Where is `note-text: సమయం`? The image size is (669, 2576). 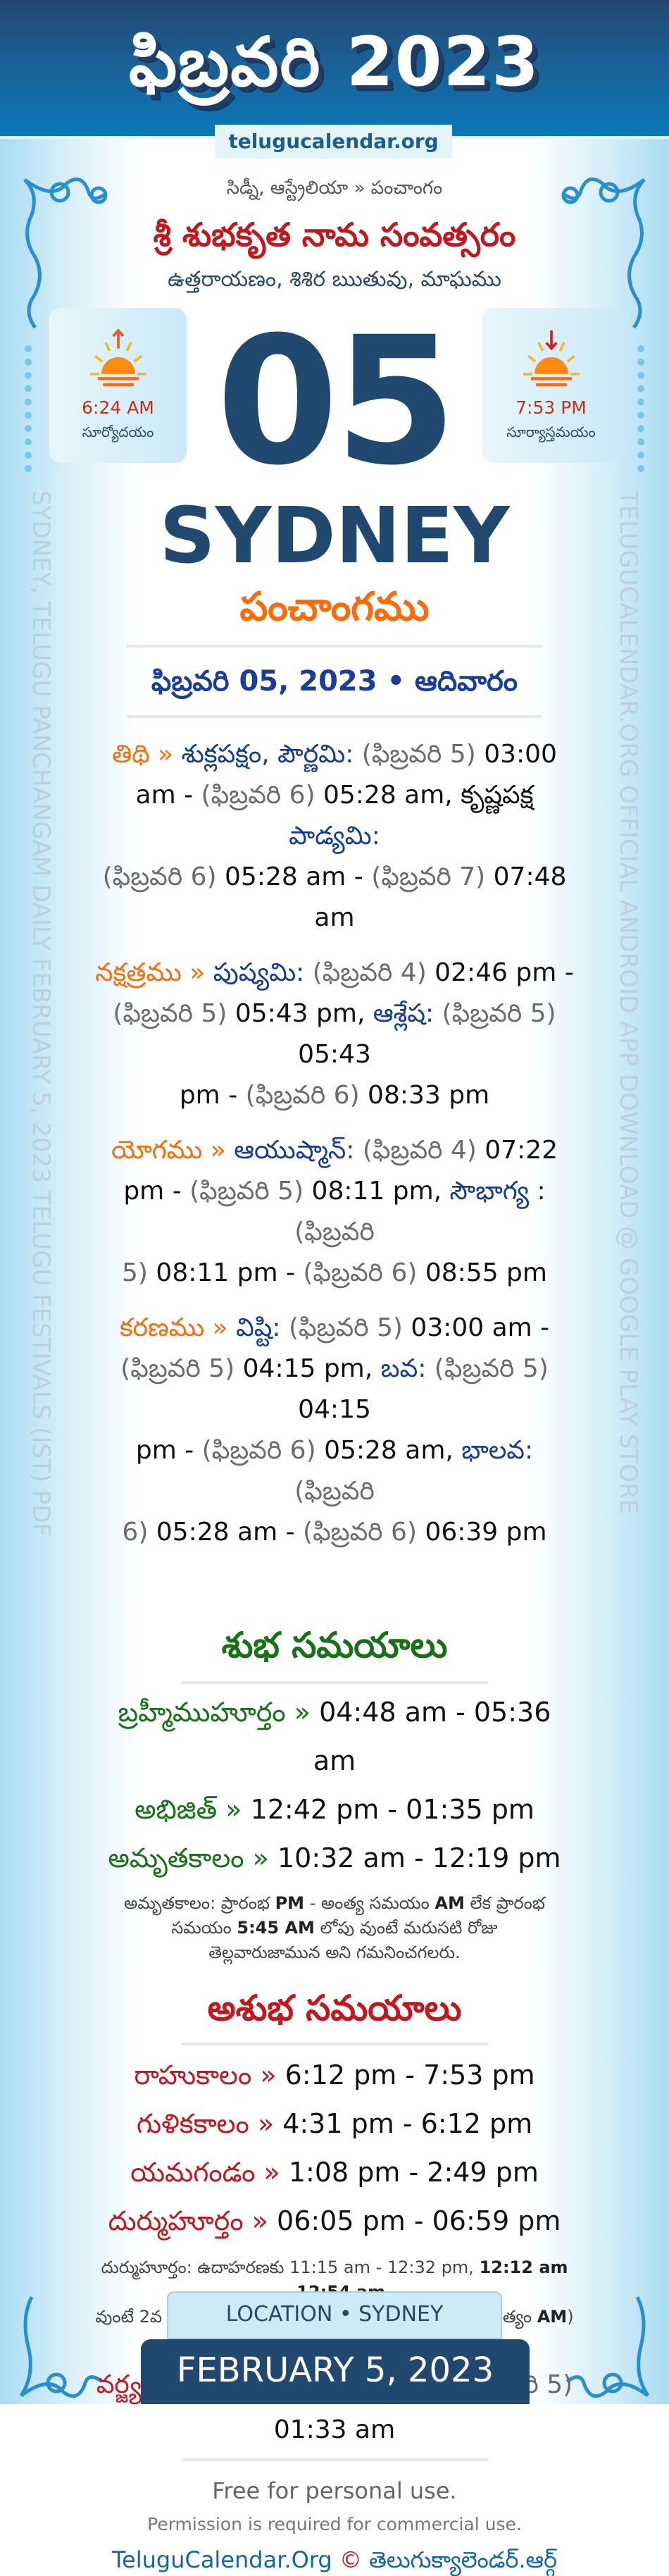 note-text: సమయం is located at coordinates (204, 1928).